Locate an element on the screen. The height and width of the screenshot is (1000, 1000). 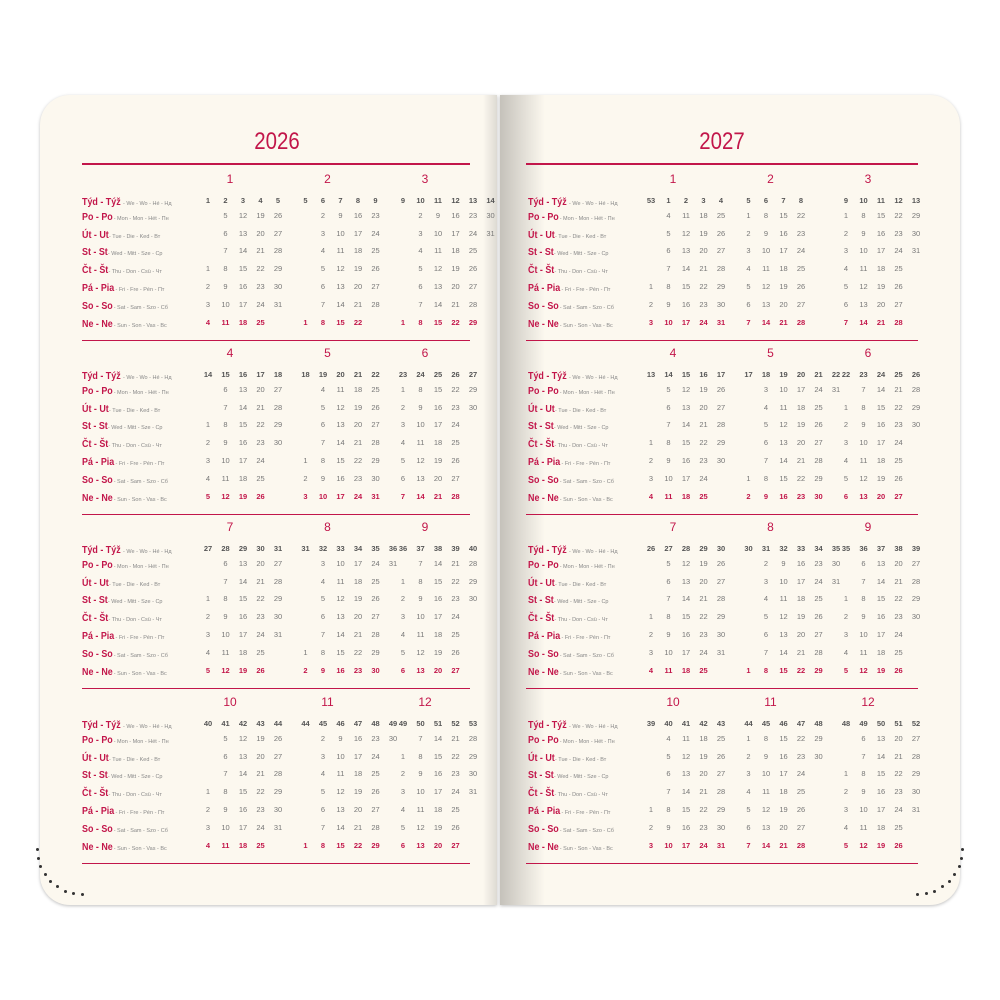
week-number: 9 is located at coordinates (846, 200).